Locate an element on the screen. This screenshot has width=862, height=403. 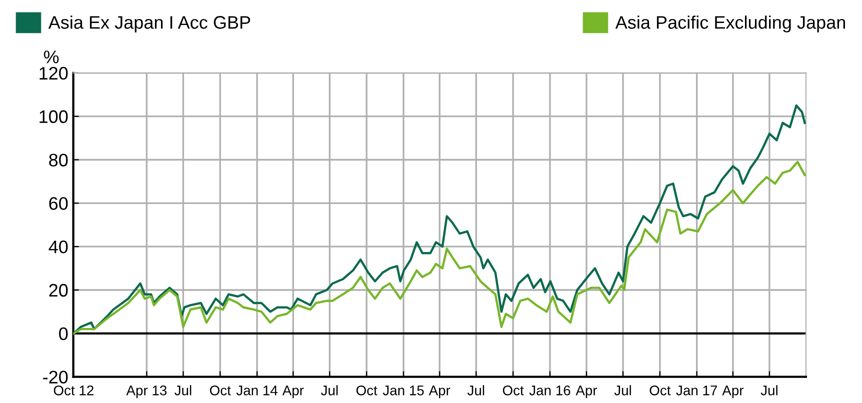
y-tick-label: 80 is located at coordinates (58, 160).